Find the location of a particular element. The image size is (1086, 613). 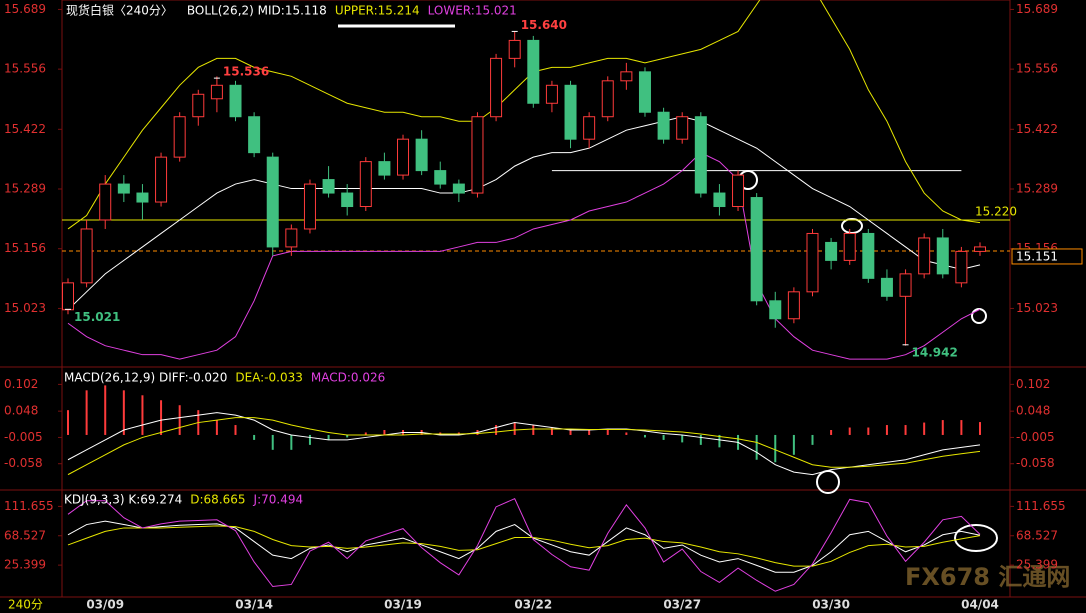

watermark: FX678 汇通网 is located at coordinates (987, 577).